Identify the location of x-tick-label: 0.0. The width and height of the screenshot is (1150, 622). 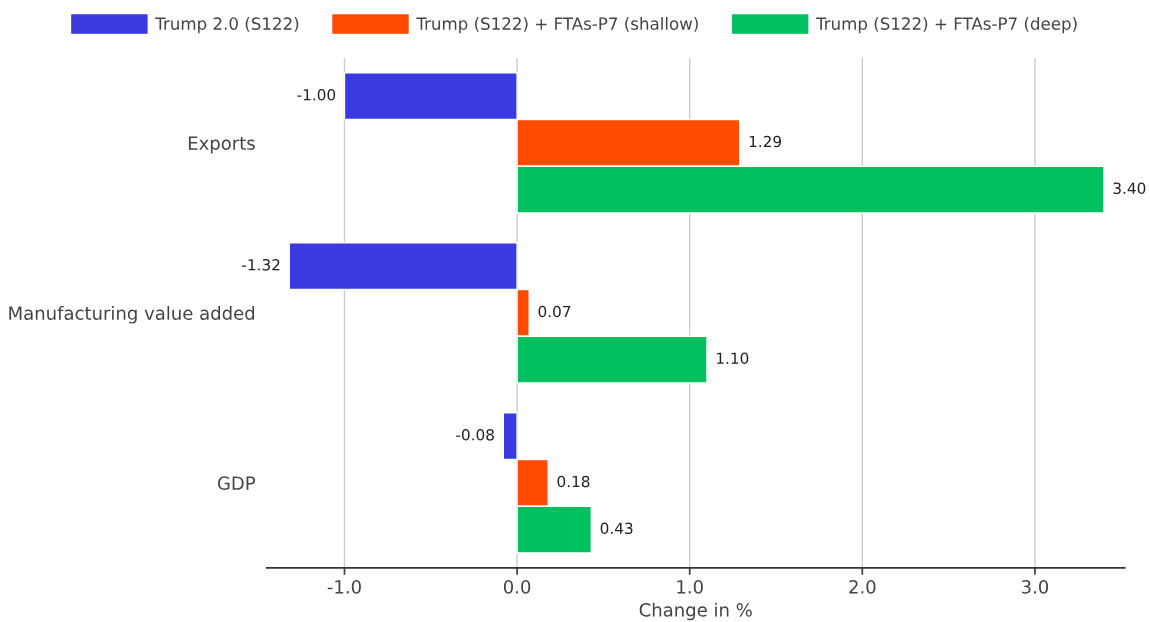
(517, 587).